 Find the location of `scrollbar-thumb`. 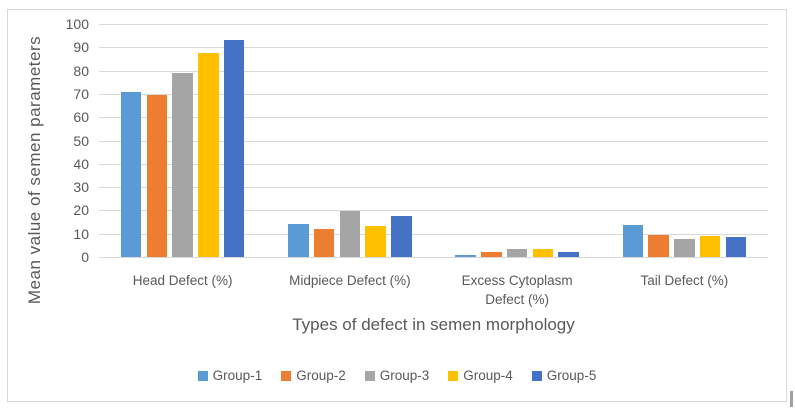

scrollbar-thumb is located at coordinates (791, 399).